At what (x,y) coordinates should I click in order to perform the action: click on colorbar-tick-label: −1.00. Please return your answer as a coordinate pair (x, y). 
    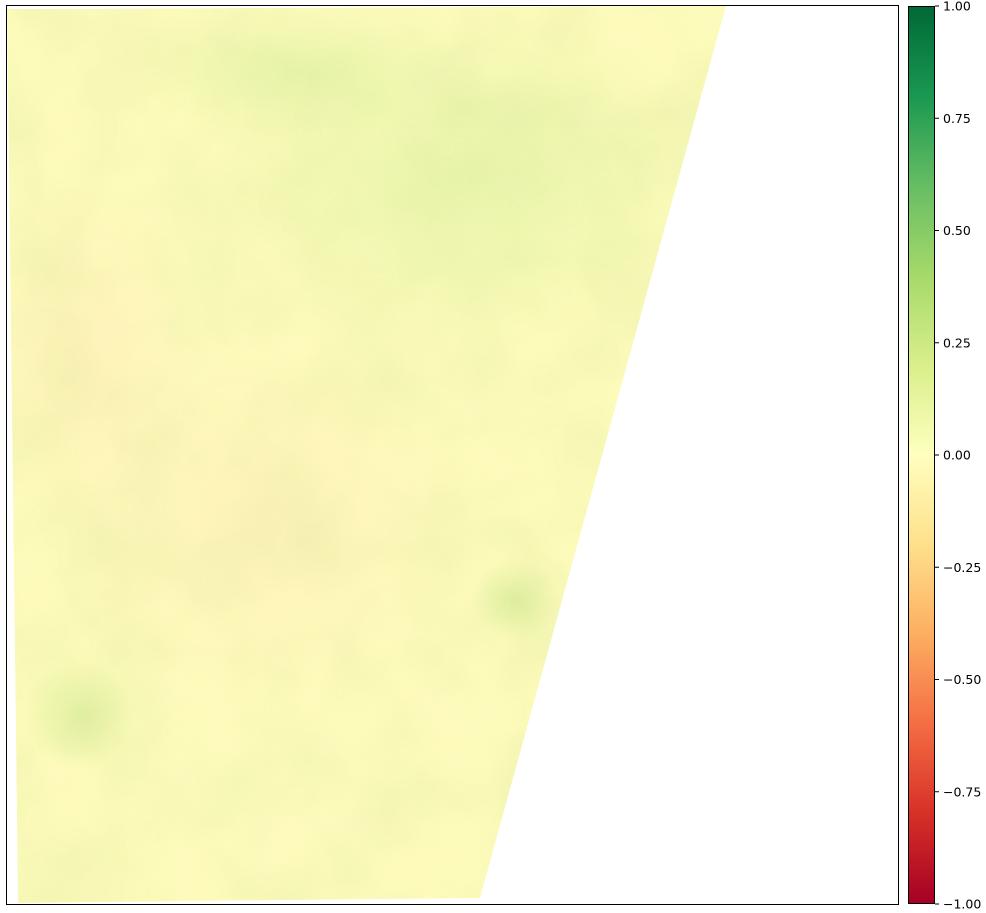
    Looking at the image, I should click on (962, 904).